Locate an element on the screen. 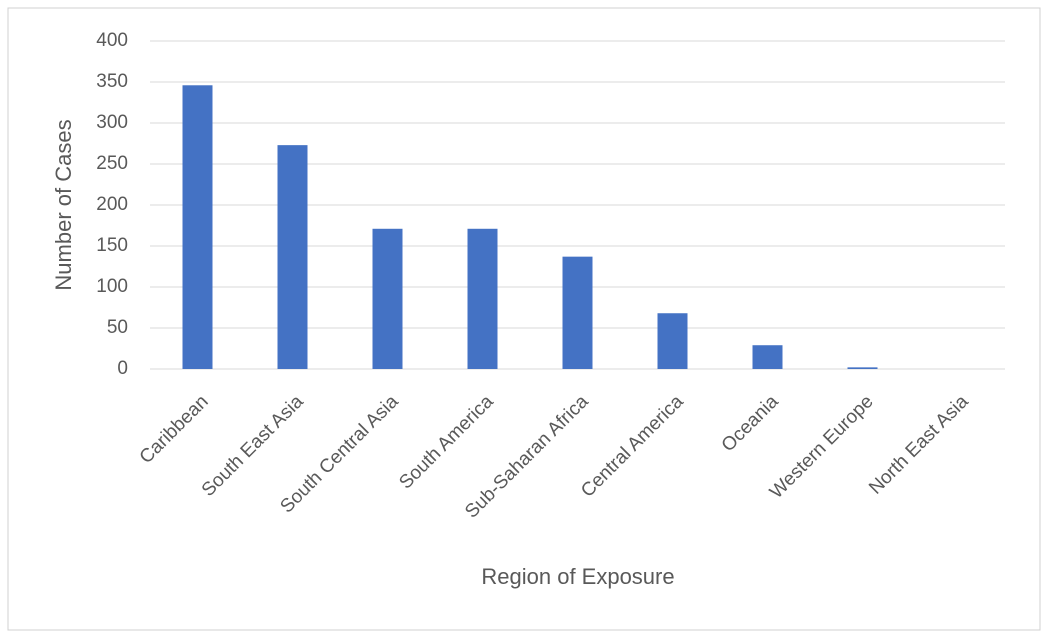 This screenshot has width=1050, height=640. y-tick-label: 100 is located at coordinates (112, 286).